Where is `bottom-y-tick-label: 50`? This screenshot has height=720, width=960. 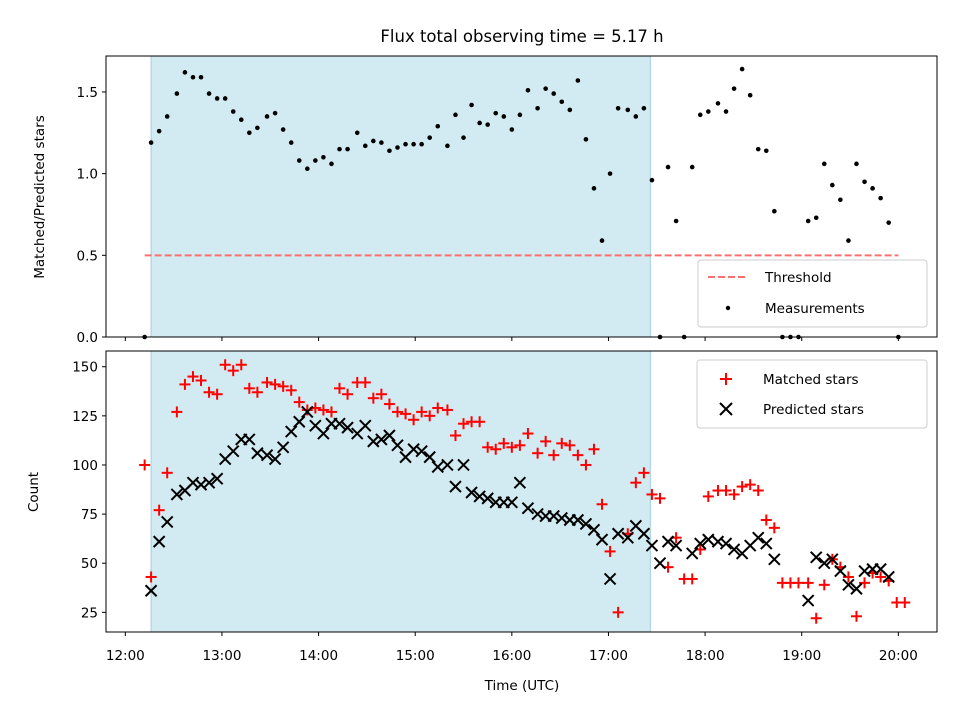
bottom-y-tick-label: 50 is located at coordinates (89, 564).